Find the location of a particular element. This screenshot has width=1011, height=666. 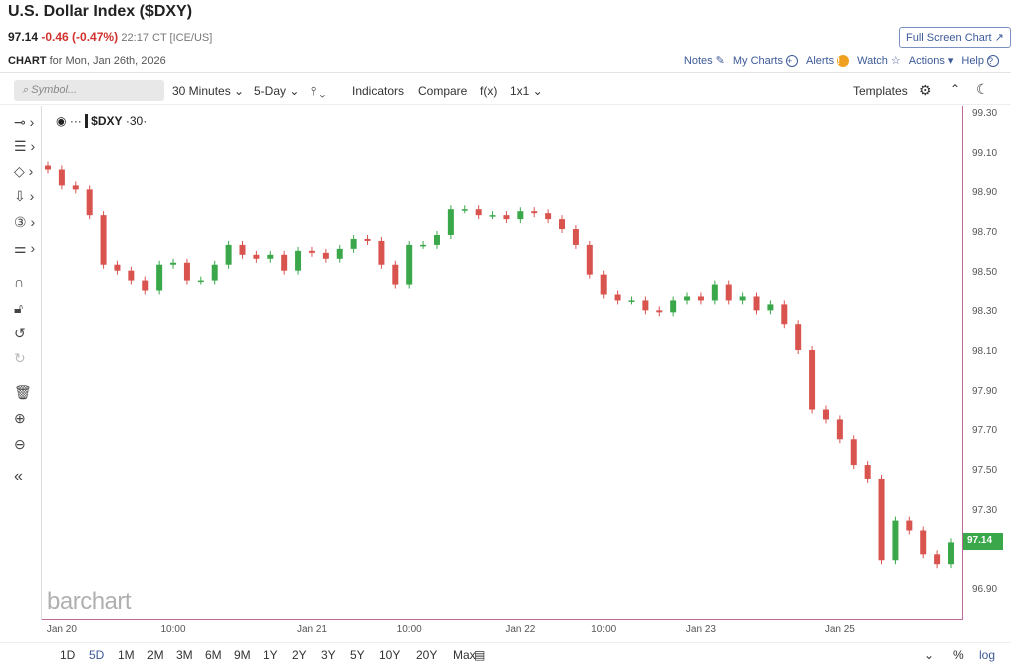

counter-tool-icon: ③ › is located at coordinates (25, 222).